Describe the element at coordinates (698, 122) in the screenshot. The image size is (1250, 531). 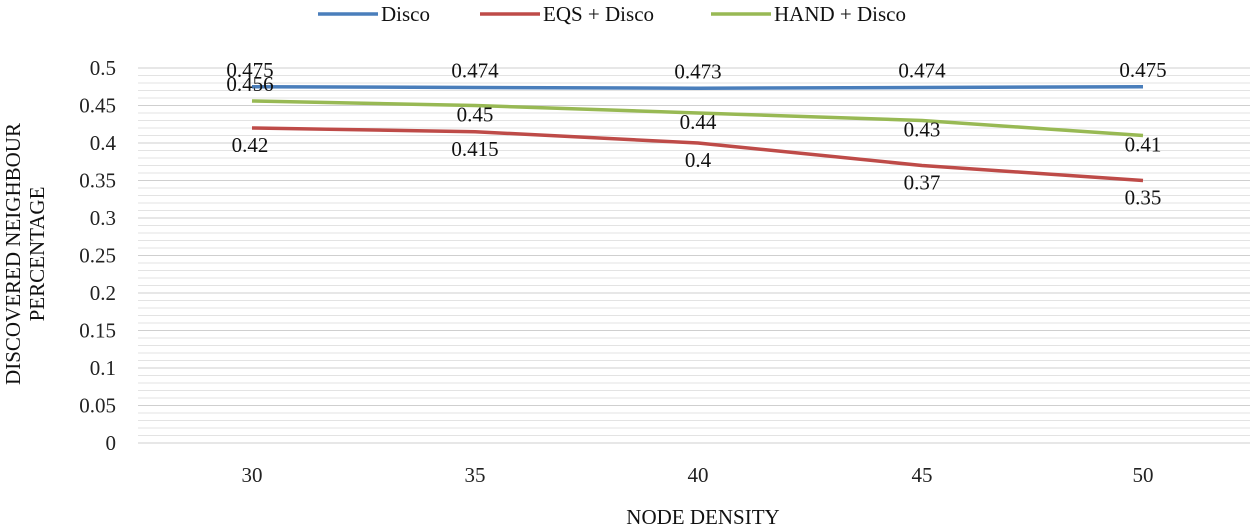
I see `data-label: 0.44` at that location.